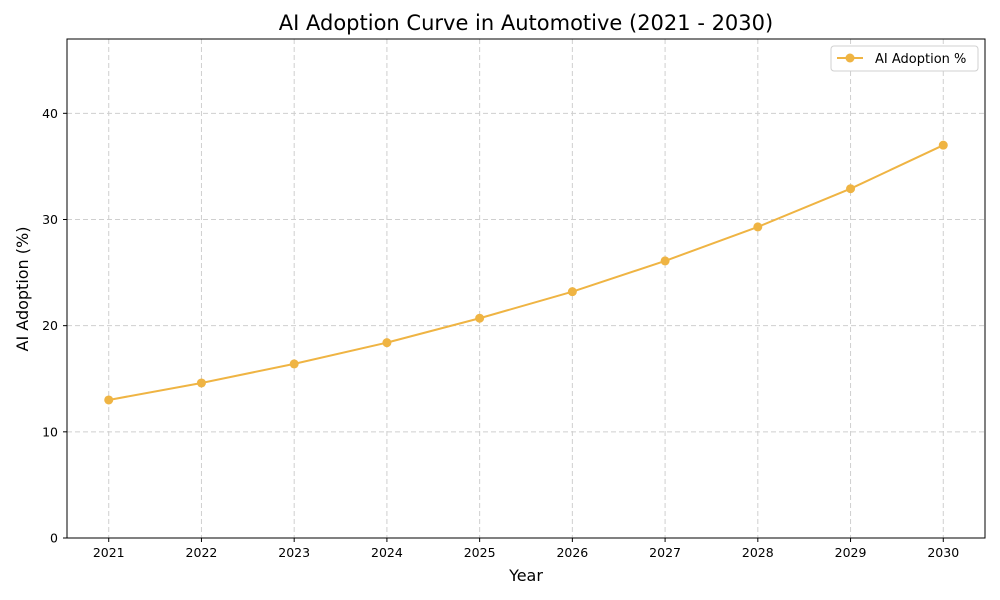  I want to click on legend: AI Adoption %, so click(904, 58).